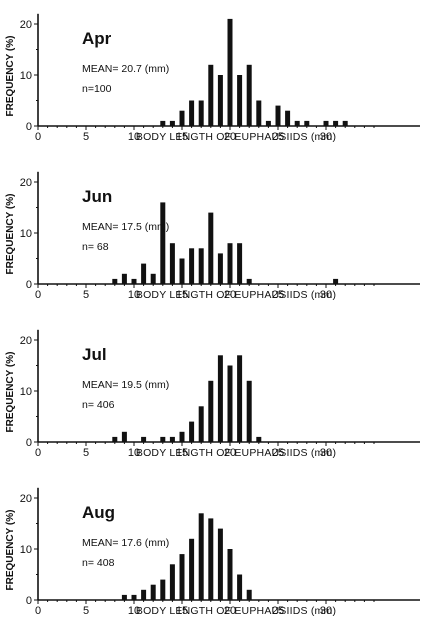  What do you see at coordinates (97, 196) in the screenshot?
I see `month-label: Jun` at bounding box center [97, 196].